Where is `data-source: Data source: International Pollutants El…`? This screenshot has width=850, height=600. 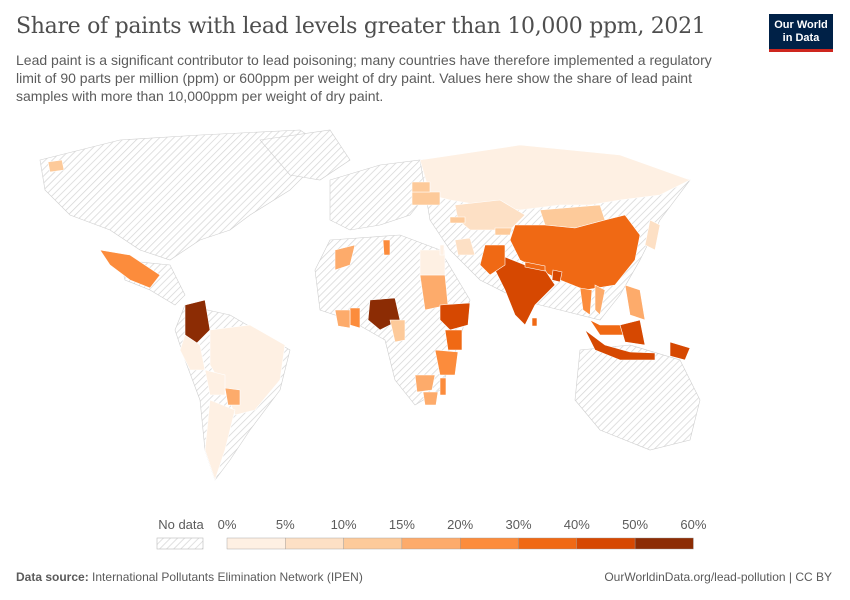 data-source: Data source: International Pollutants El… is located at coordinates (189, 577).